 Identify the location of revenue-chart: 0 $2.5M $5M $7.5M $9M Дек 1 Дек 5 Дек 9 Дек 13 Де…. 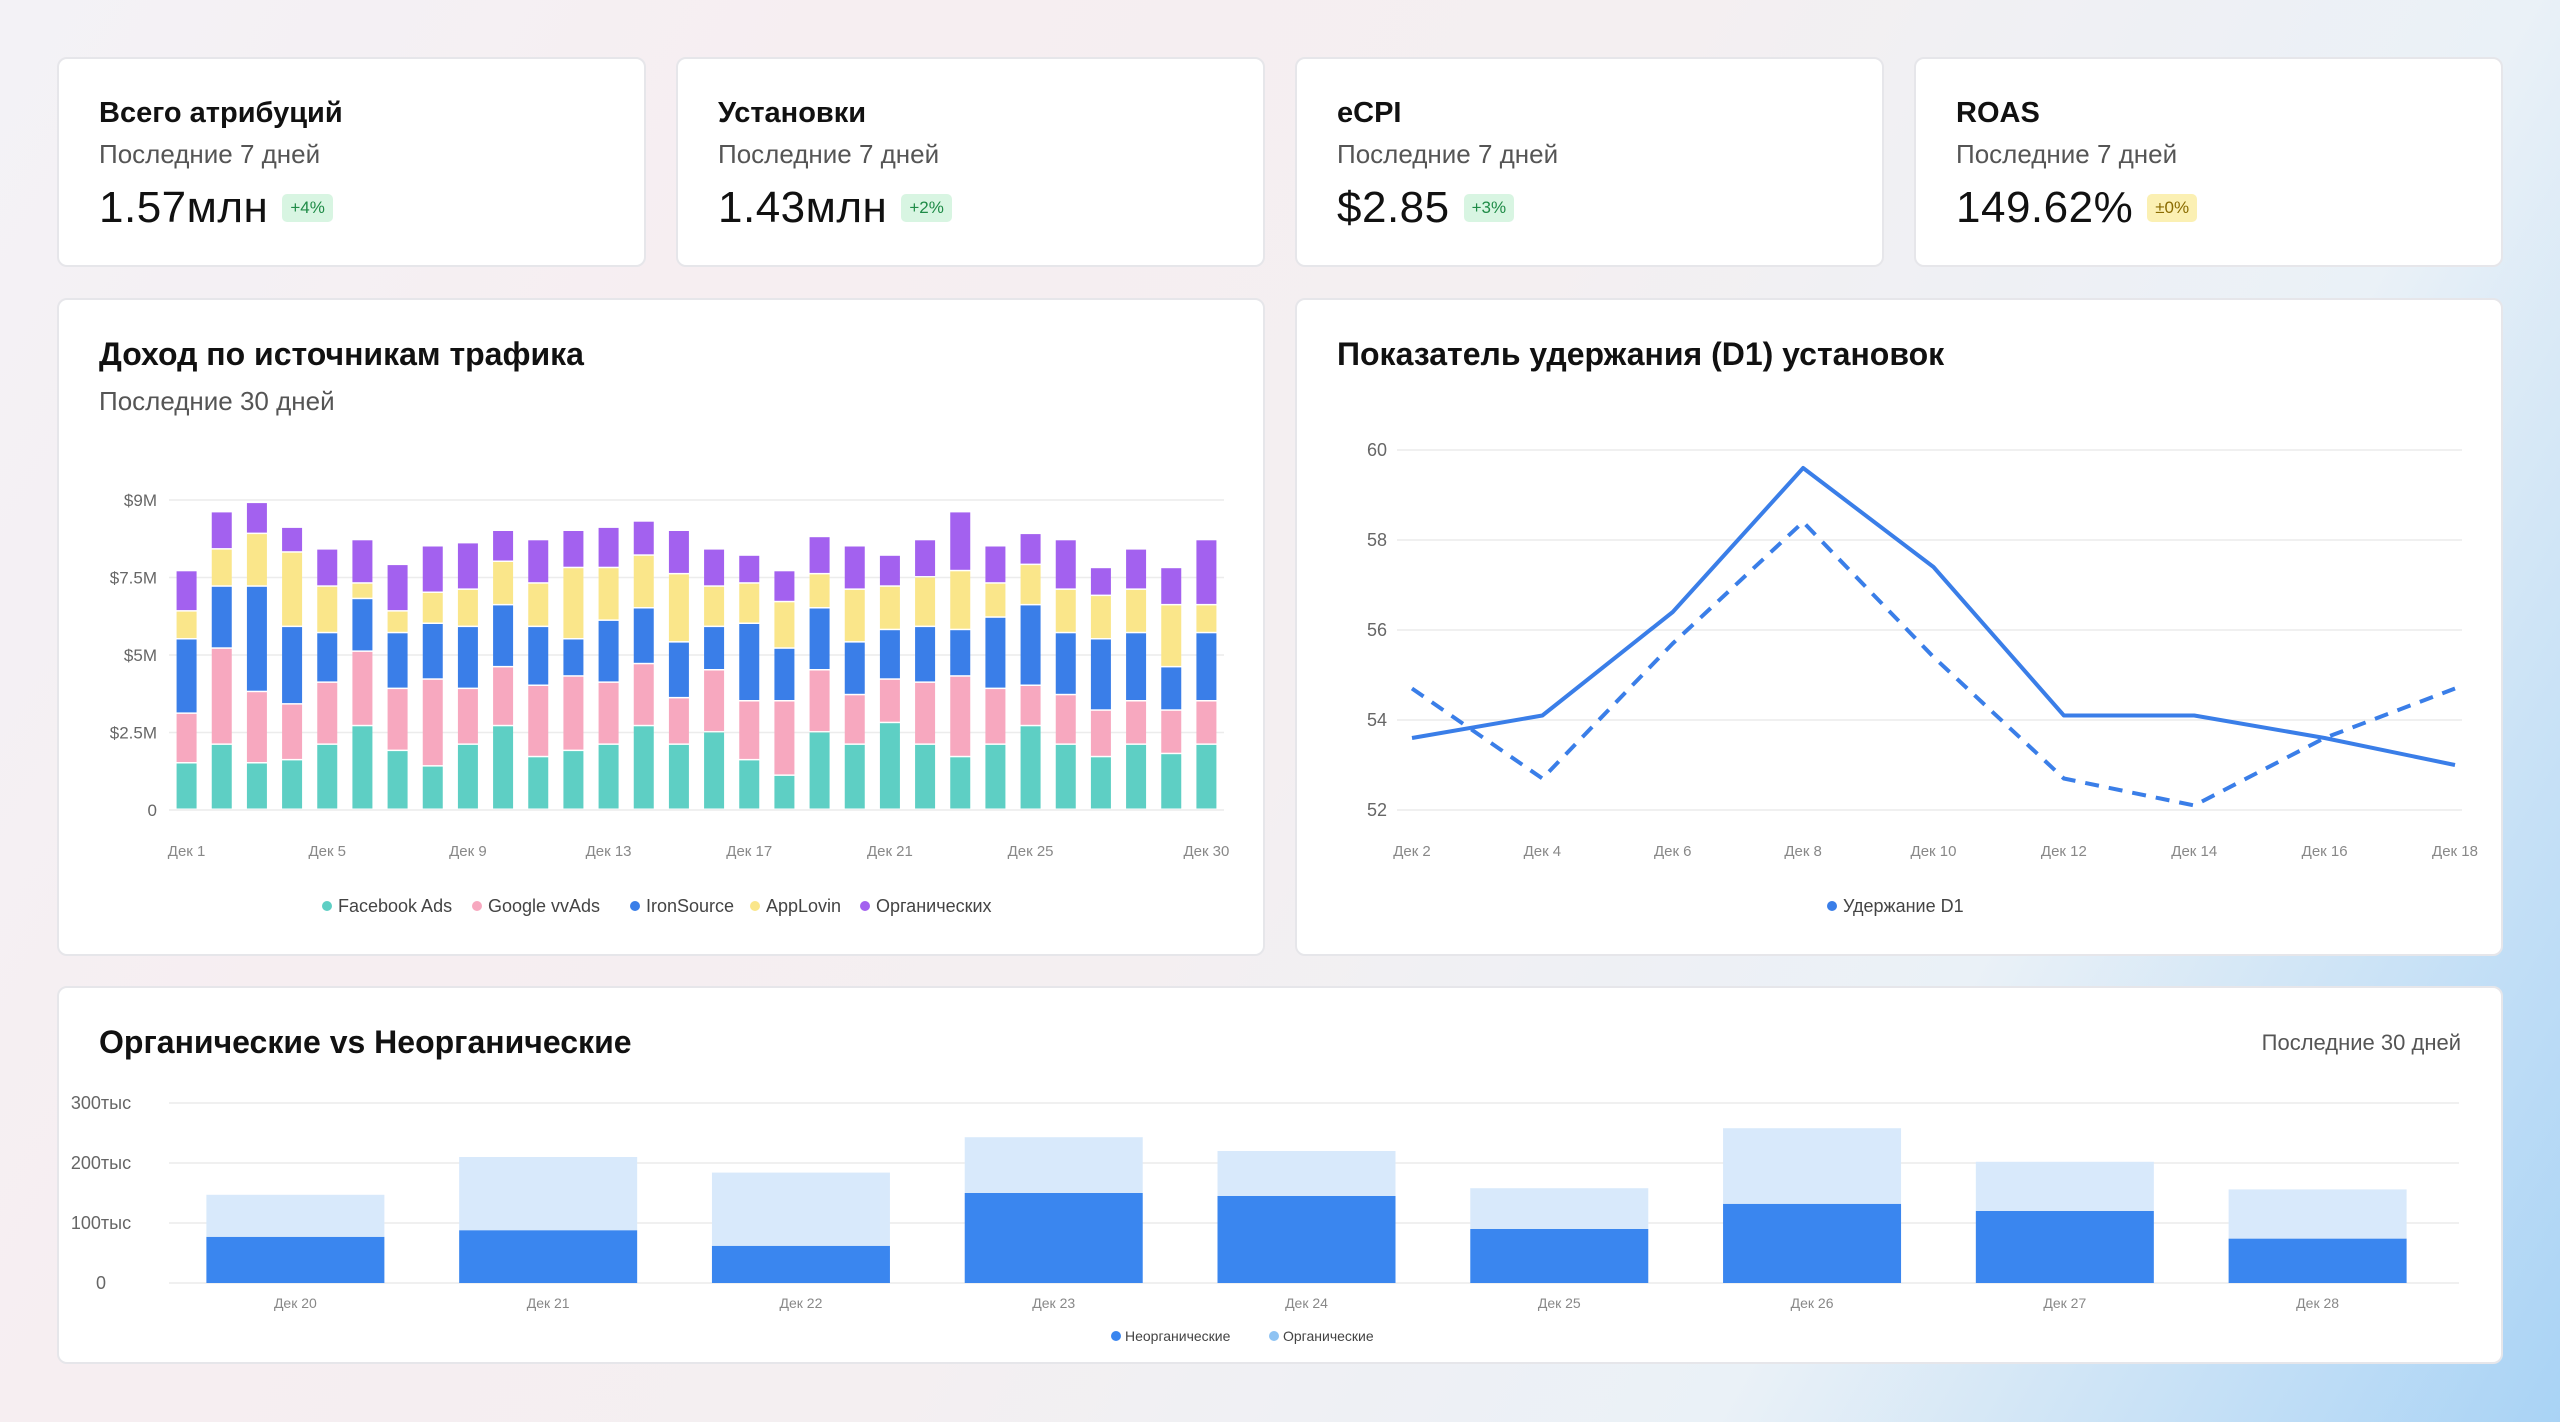
(670, 703).